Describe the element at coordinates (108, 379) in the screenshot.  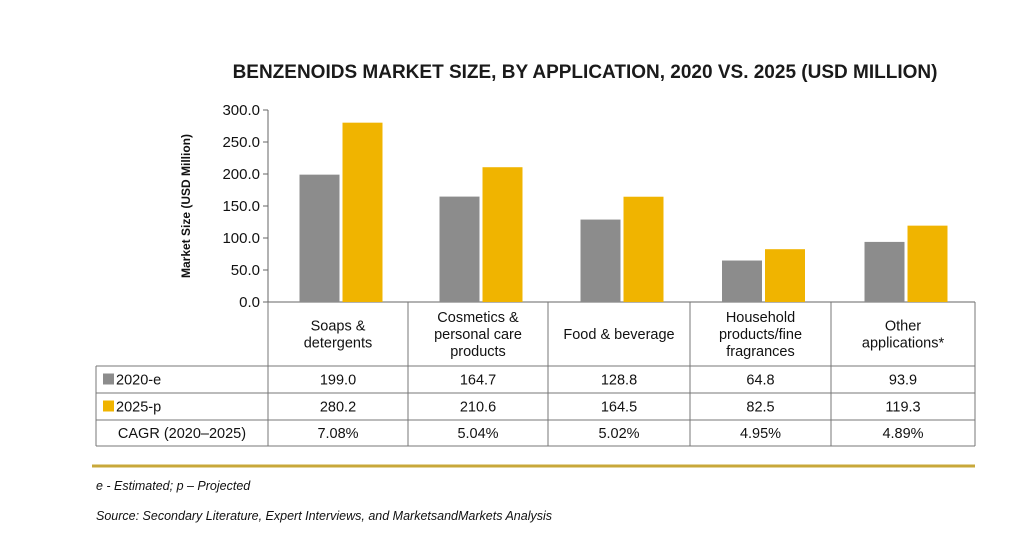
I see `legend-swatch-2020-e` at that location.